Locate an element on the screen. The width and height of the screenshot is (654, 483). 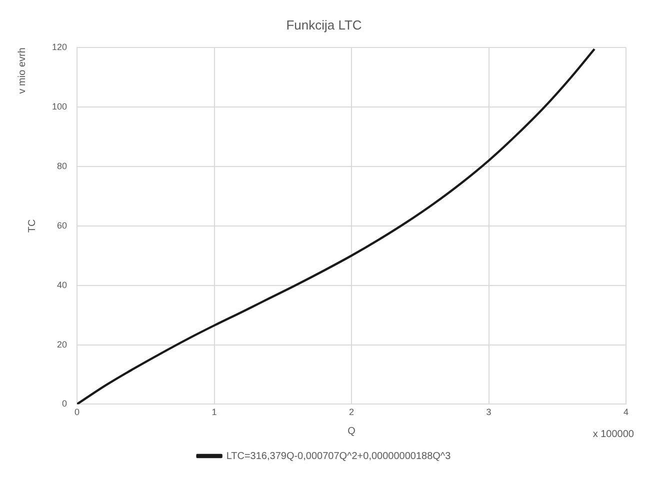
x-tick-label: 1 is located at coordinates (214, 412).